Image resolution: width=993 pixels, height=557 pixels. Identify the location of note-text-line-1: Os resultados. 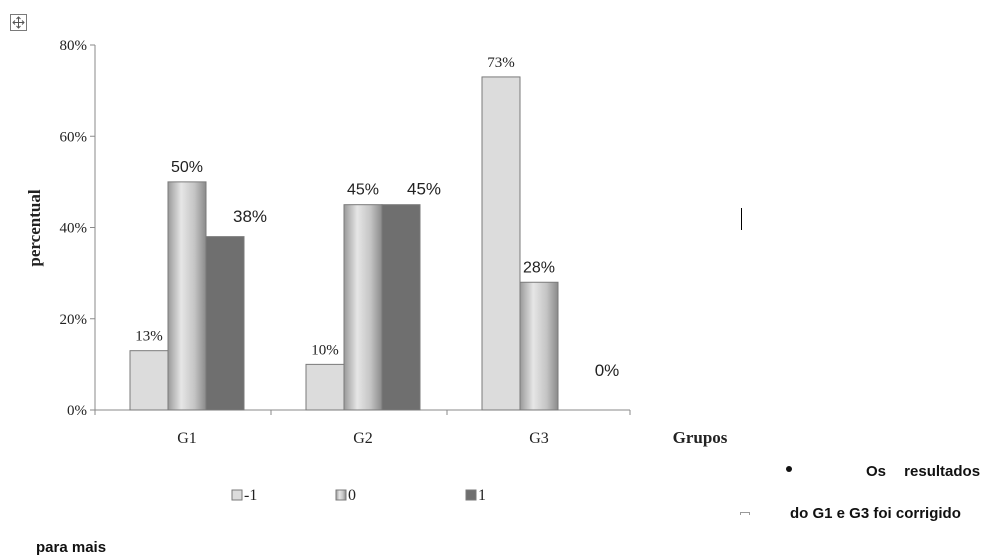
(923, 471).